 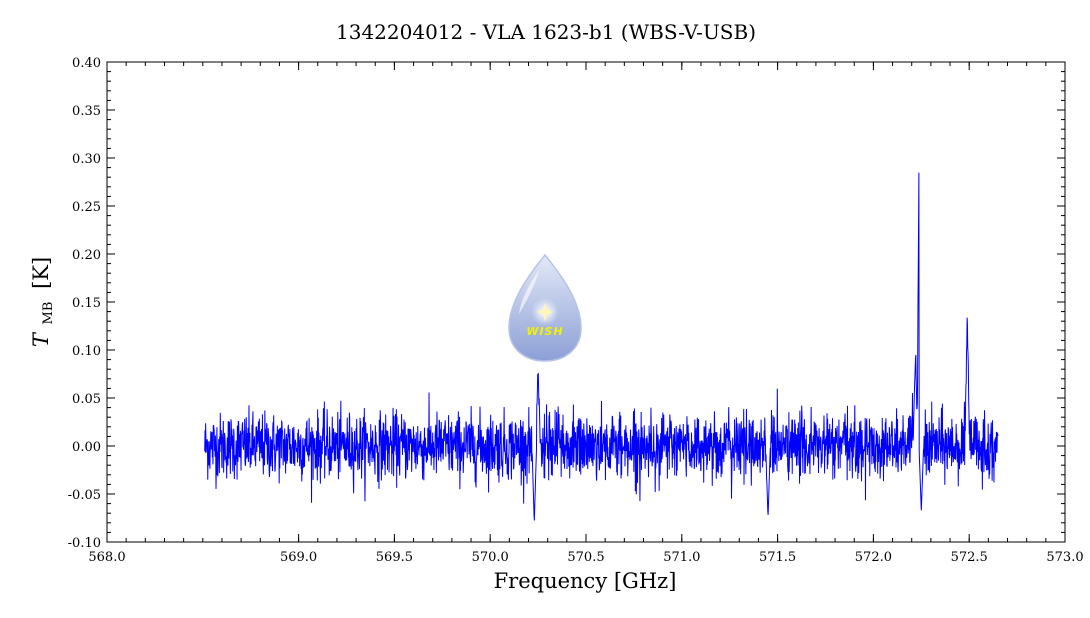 What do you see at coordinates (86, 159) in the screenshot?
I see `y-tick-label: 0.30` at bounding box center [86, 159].